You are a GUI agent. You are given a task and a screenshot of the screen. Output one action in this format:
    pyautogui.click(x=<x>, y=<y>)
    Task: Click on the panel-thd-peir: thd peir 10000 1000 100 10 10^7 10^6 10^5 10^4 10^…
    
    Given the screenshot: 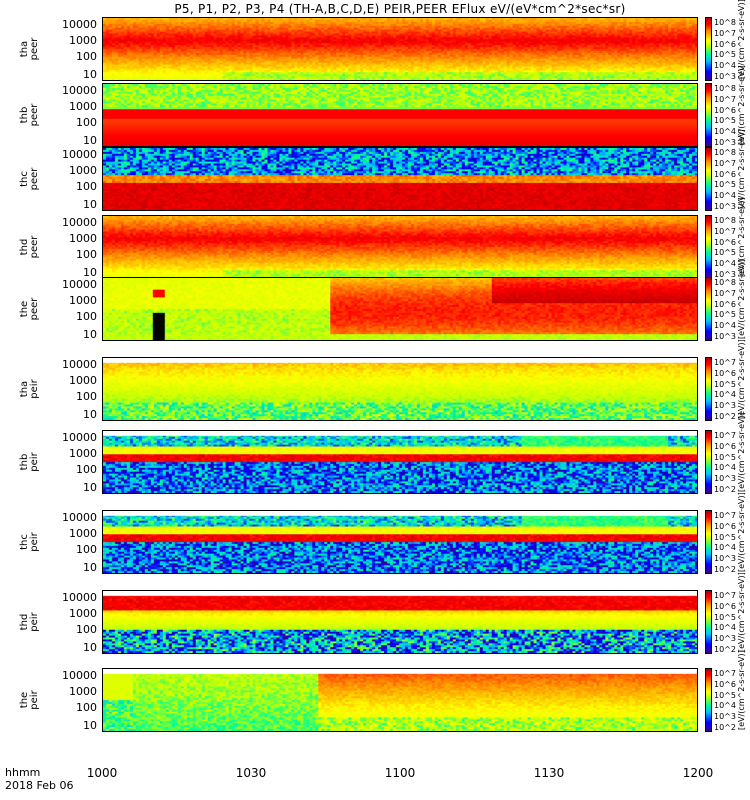 What is the action you would take?
    pyautogui.click(x=375, y=613)
    